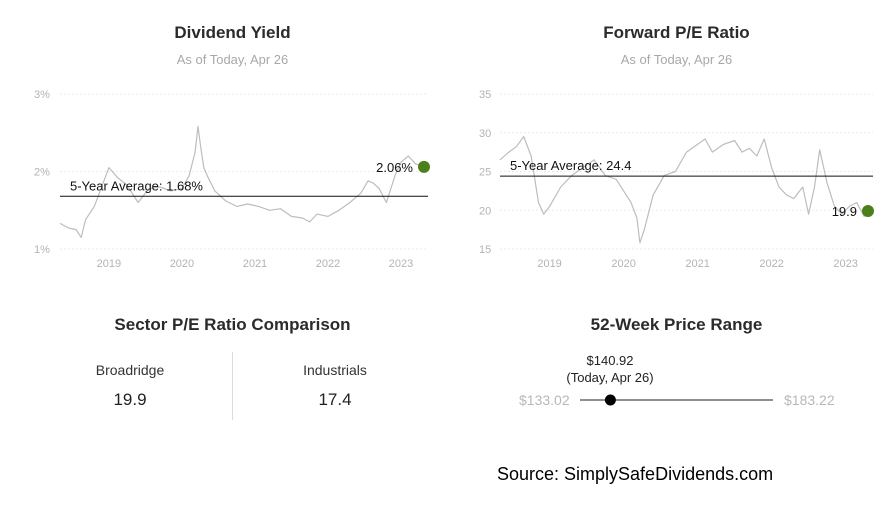  What do you see at coordinates (676, 32) in the screenshot?
I see `forward-pe-title: Forward P/E Ratio` at bounding box center [676, 32].